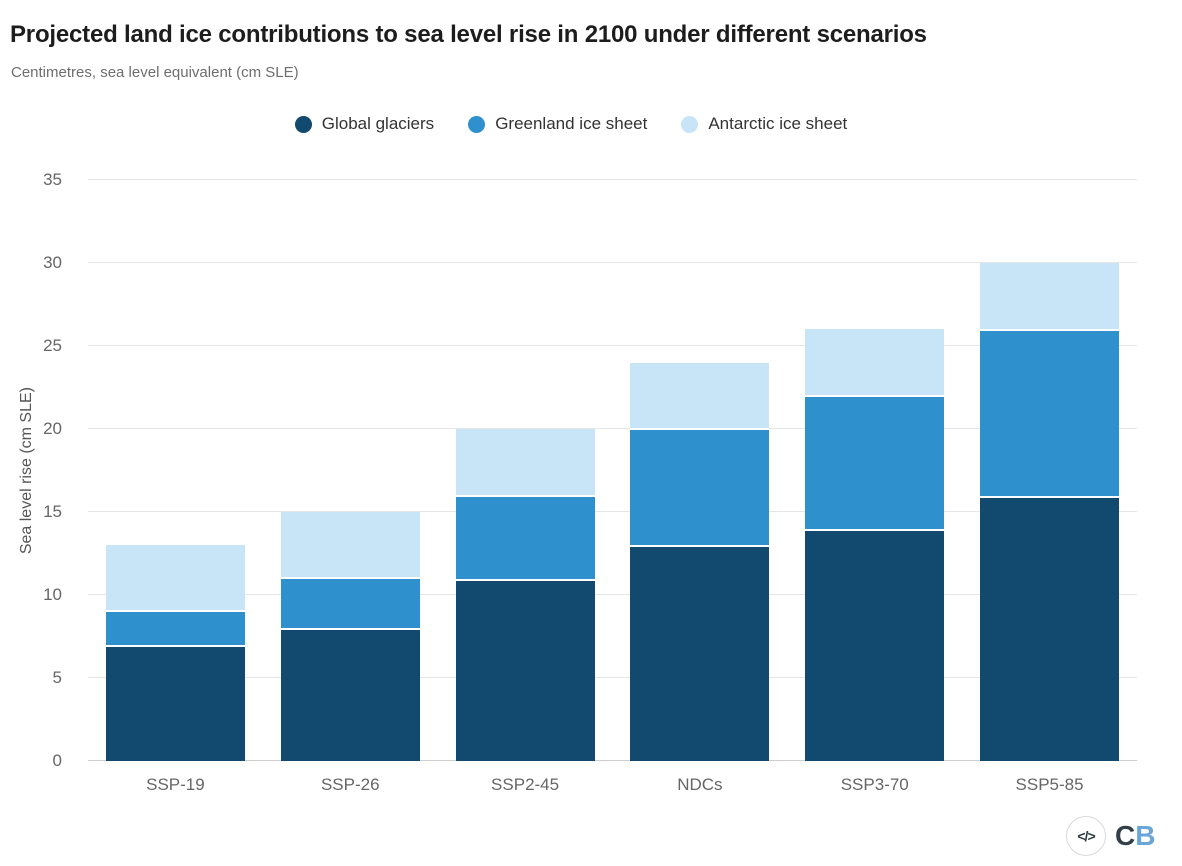 The image size is (1182, 866). Describe the element at coordinates (52, 345) in the screenshot. I see `y-tick-label-25: 25` at that location.